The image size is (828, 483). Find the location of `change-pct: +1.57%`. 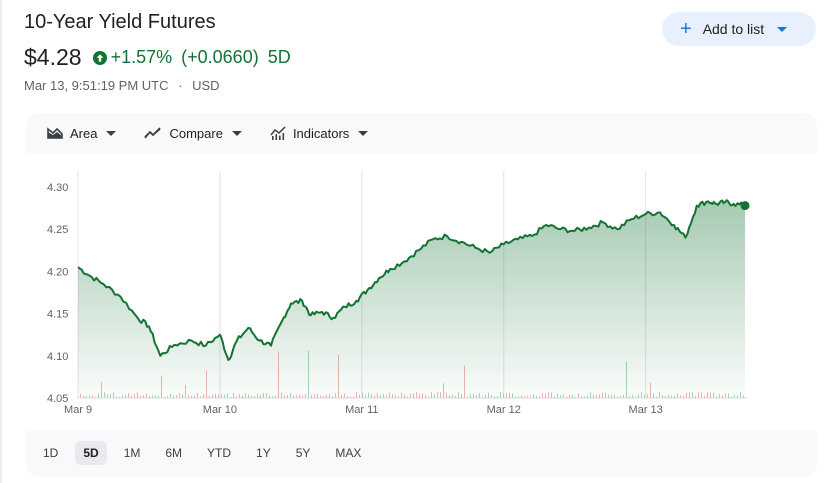

change-pct: +1.57% is located at coordinates (141, 57).